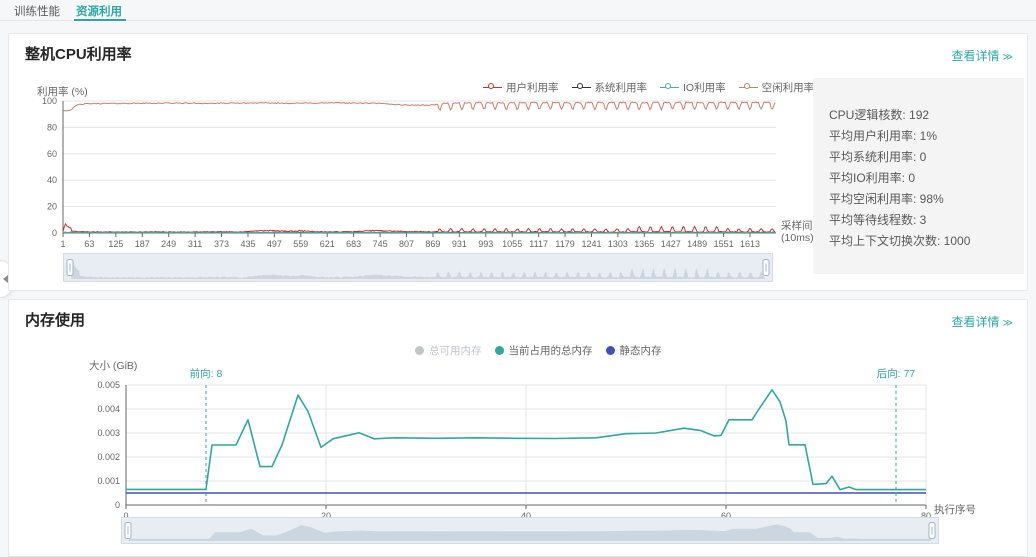  What do you see at coordinates (5, 279) in the screenshot?
I see `collapse-left-icon` at bounding box center [5, 279].